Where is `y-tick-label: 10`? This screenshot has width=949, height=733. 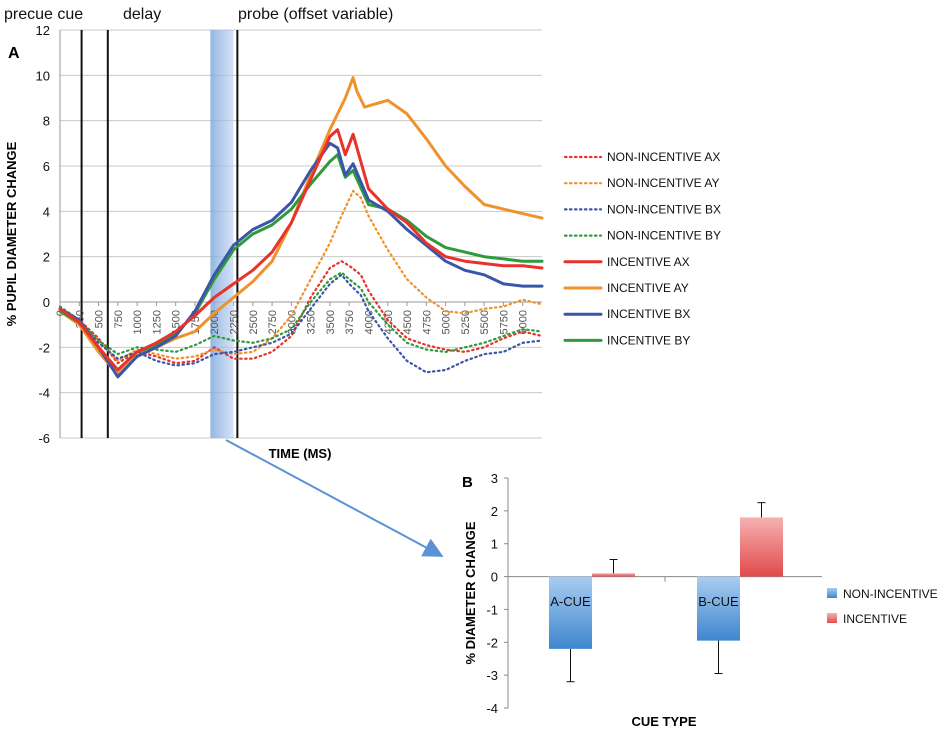 y-tick-label: 10 is located at coordinates (43, 75).